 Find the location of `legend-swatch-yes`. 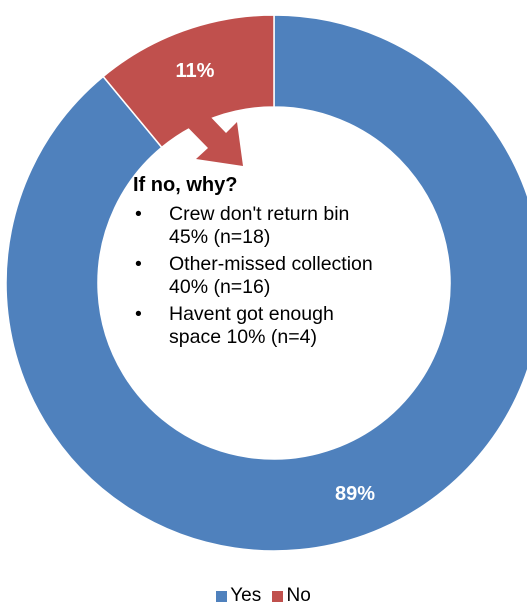

legend-swatch-yes is located at coordinates (222, 596).